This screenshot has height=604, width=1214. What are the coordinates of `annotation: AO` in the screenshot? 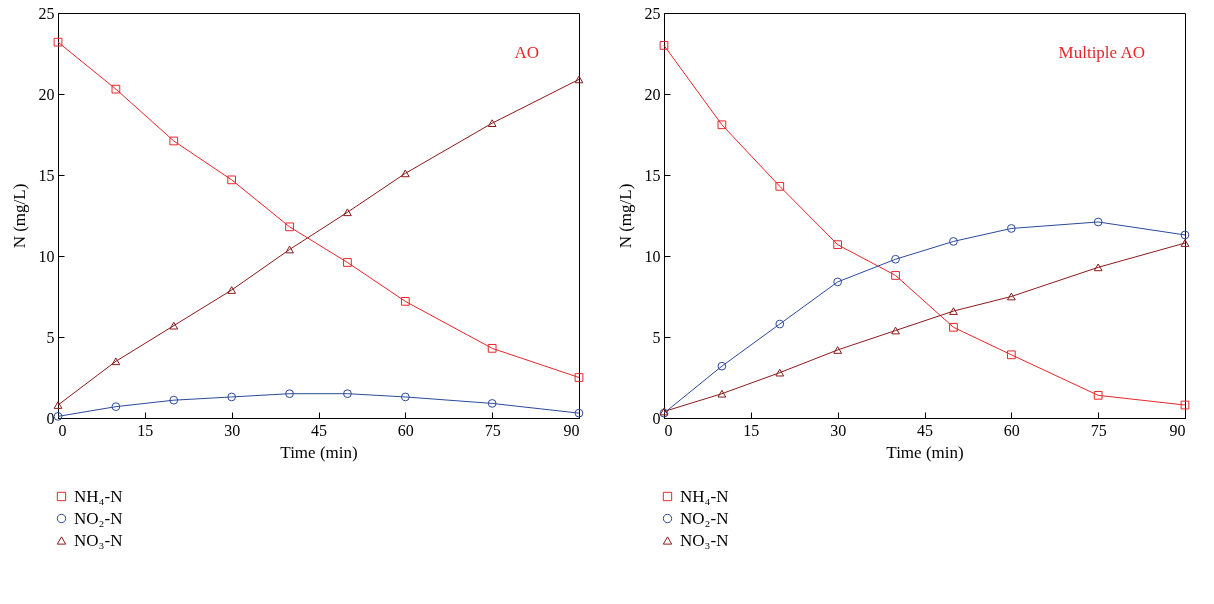 It's located at (526, 52).